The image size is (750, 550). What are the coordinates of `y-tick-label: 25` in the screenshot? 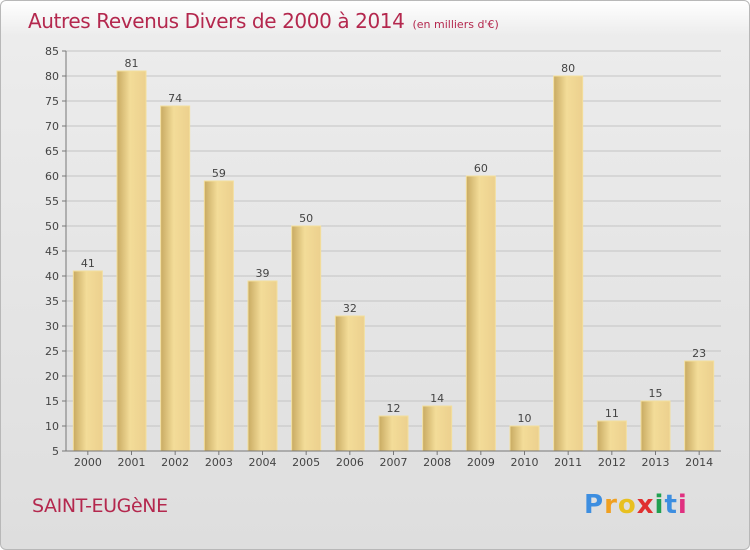 It's located at (52, 351).